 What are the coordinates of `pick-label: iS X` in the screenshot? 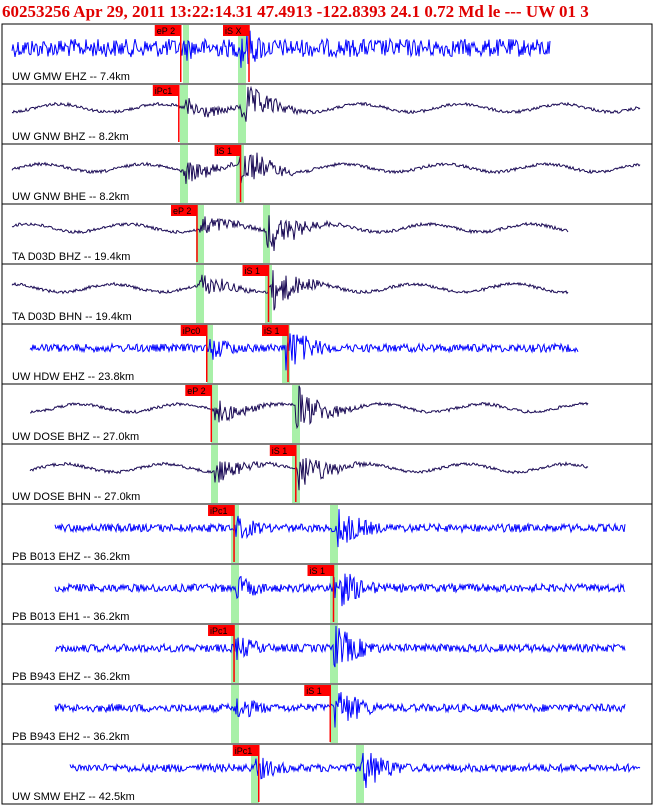 It's located at (233, 31).